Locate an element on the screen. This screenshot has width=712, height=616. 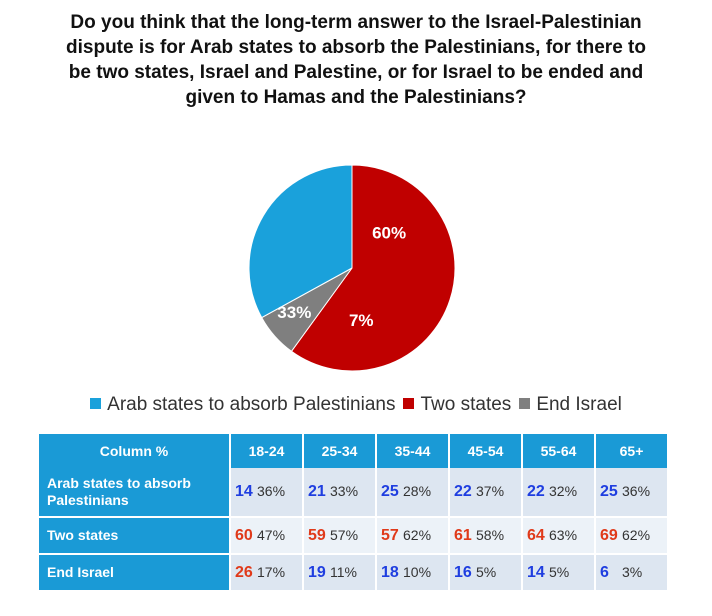
pie-chart: 60% 7% 33% is located at coordinates (352, 268).